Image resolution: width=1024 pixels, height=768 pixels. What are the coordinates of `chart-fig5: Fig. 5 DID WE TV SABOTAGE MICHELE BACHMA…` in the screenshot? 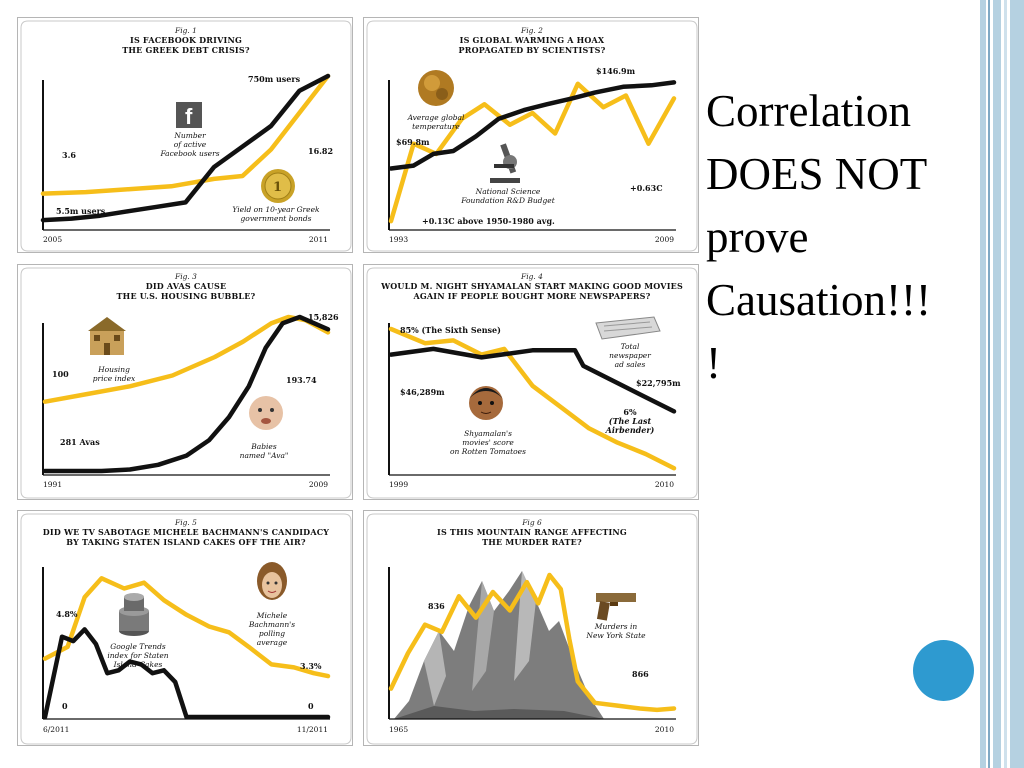 It's located at (186, 629).